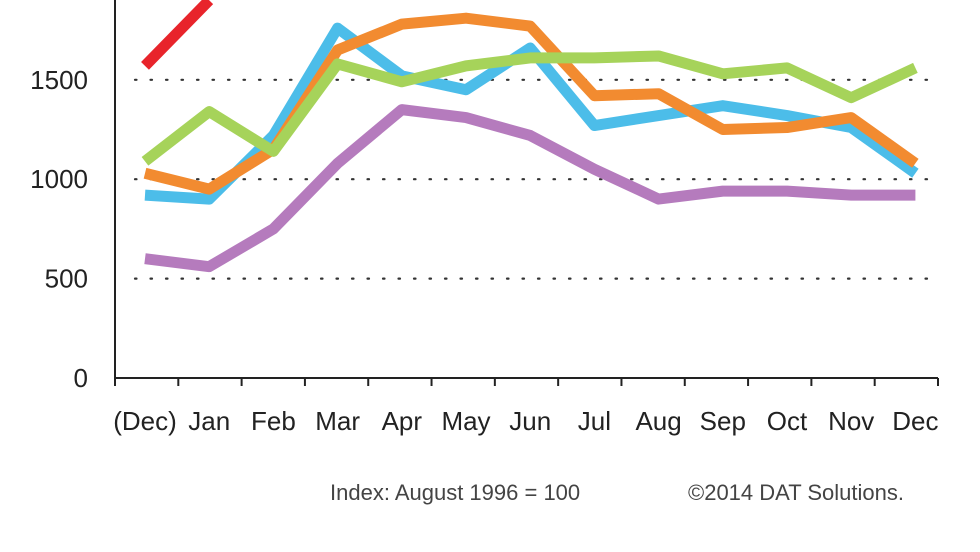  What do you see at coordinates (209, 421) in the screenshot?
I see `x-tick-label: Jan` at bounding box center [209, 421].